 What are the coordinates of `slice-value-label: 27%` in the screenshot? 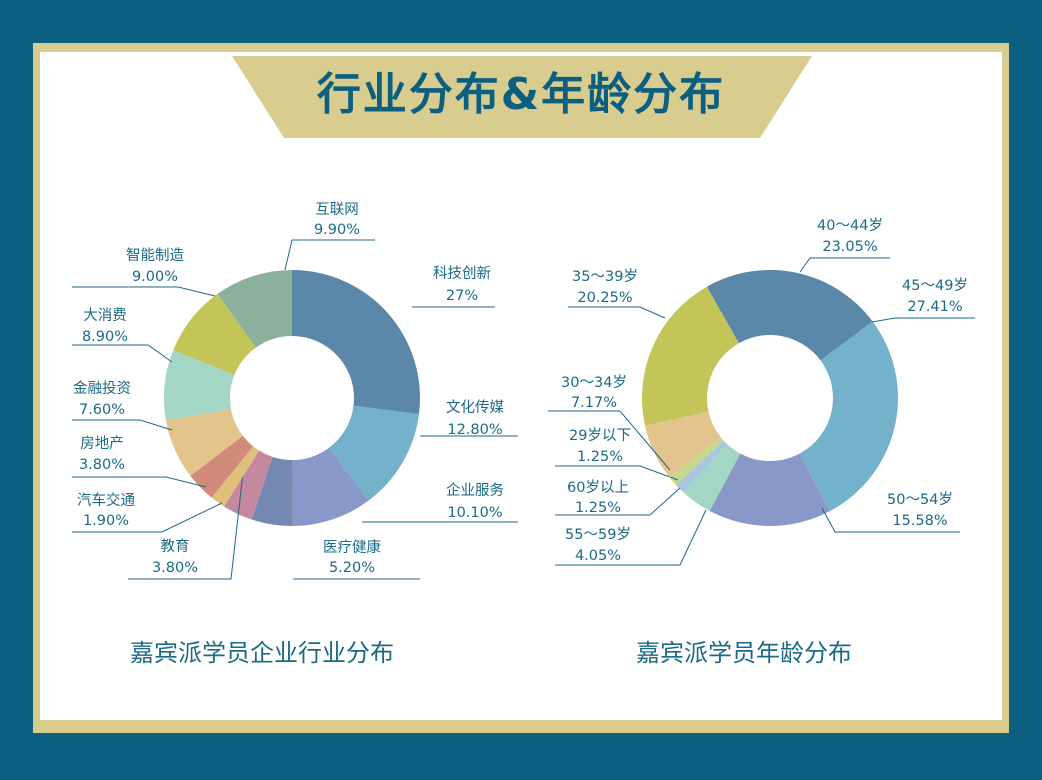 It's located at (462, 296).